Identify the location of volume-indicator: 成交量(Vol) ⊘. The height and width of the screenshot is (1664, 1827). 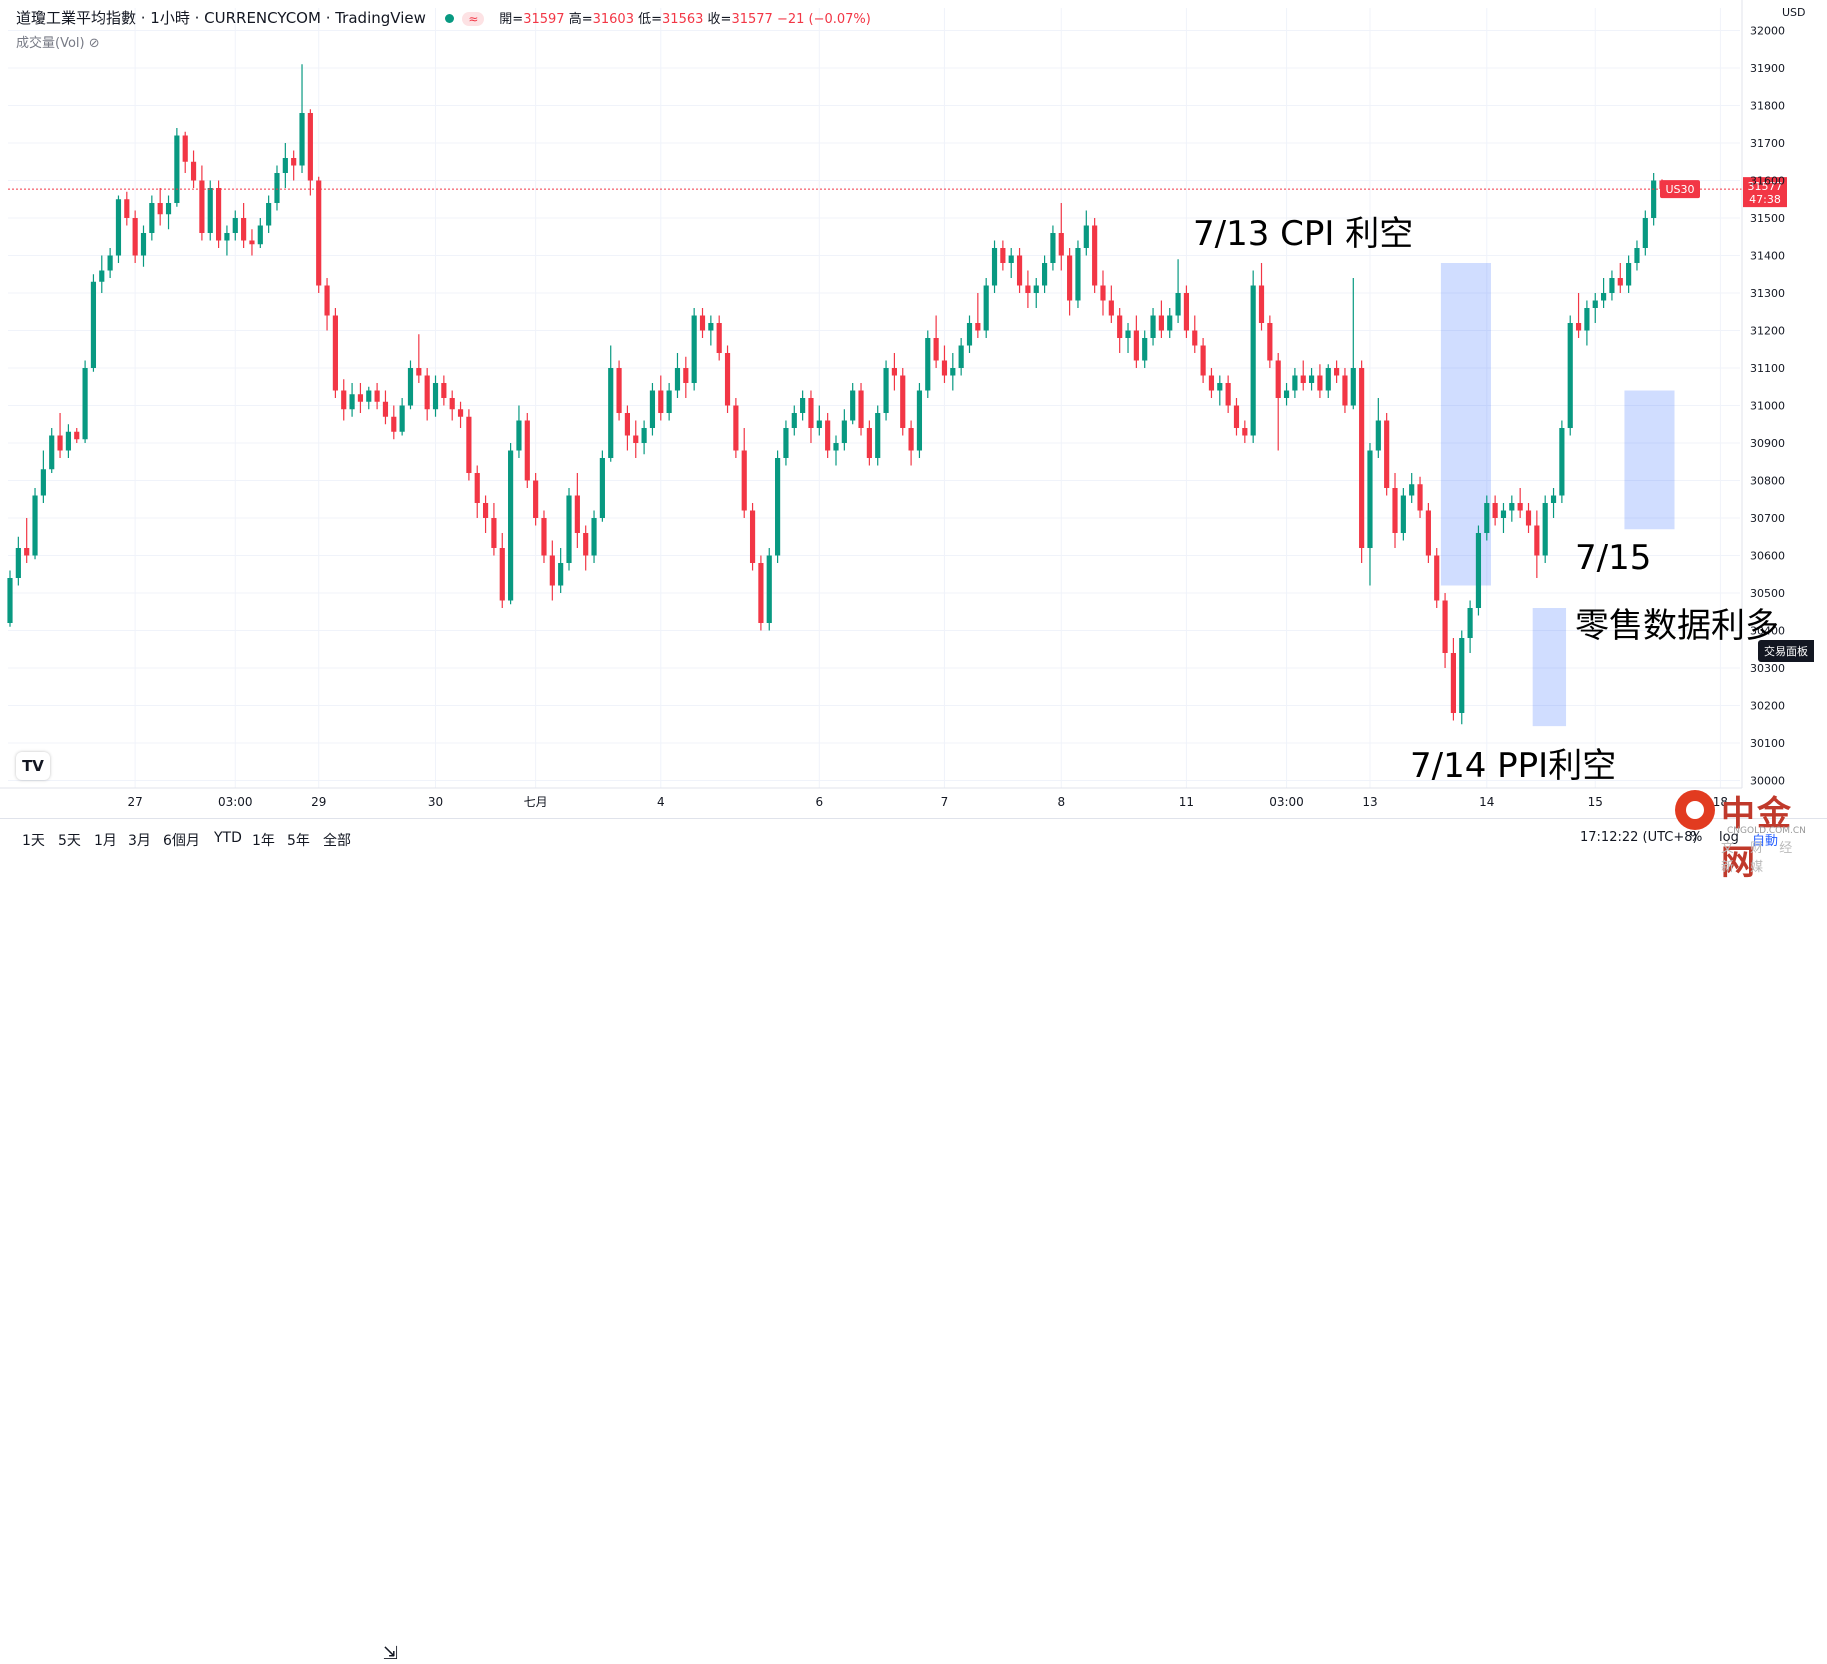
(58, 41).